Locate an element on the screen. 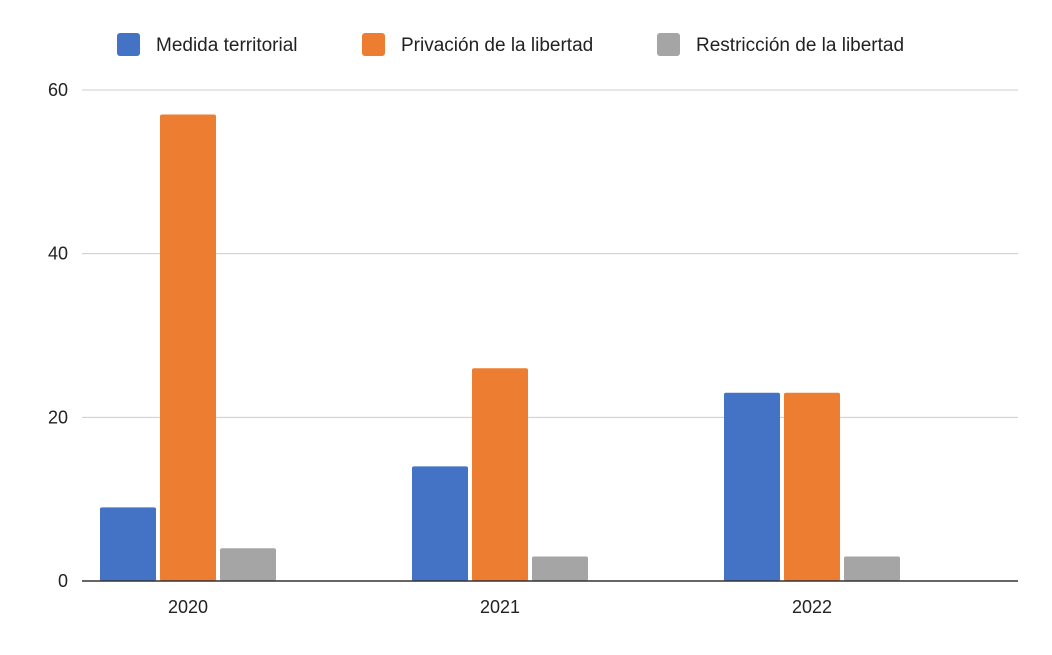 Image resolution: width=1052 pixels, height=655 pixels. legend-label: Restricción de la libertad is located at coordinates (800, 45).